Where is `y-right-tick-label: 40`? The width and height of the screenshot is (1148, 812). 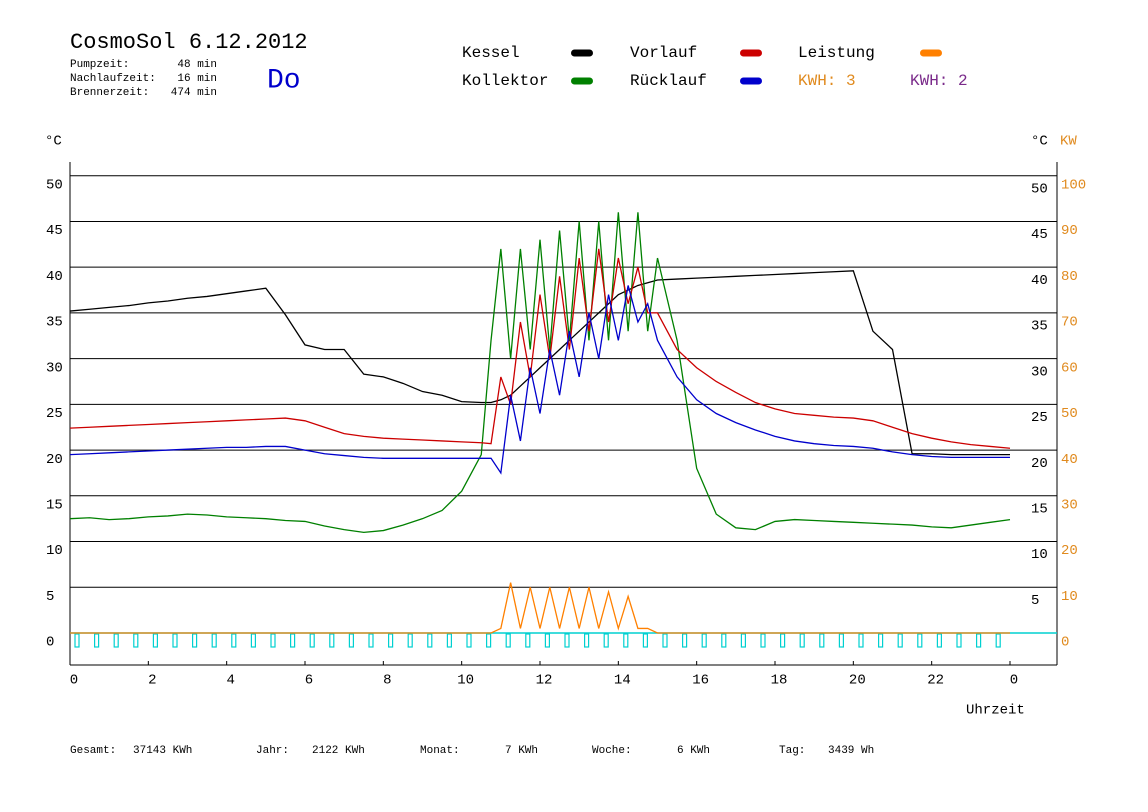
y-right-tick-label: 40 is located at coordinates (1039, 281).